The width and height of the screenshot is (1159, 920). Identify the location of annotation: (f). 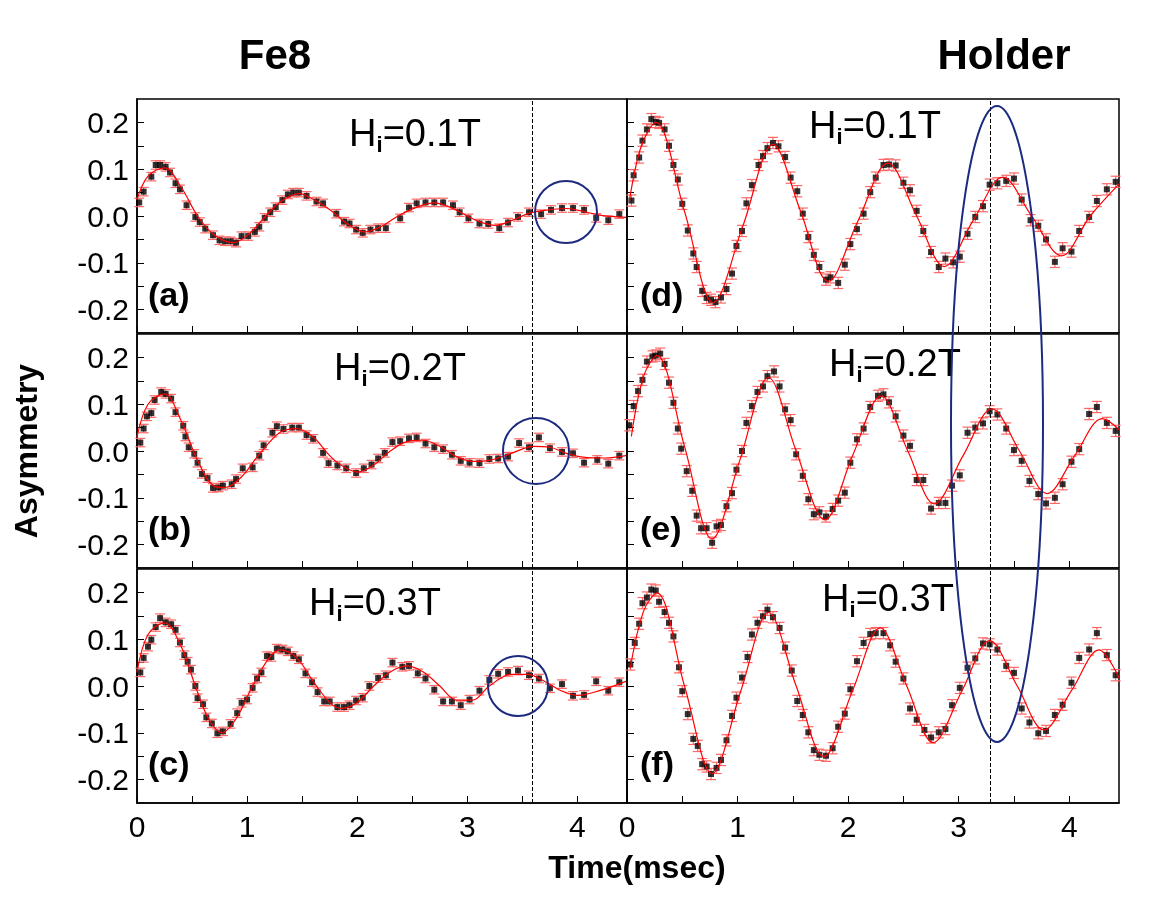
(657, 763).